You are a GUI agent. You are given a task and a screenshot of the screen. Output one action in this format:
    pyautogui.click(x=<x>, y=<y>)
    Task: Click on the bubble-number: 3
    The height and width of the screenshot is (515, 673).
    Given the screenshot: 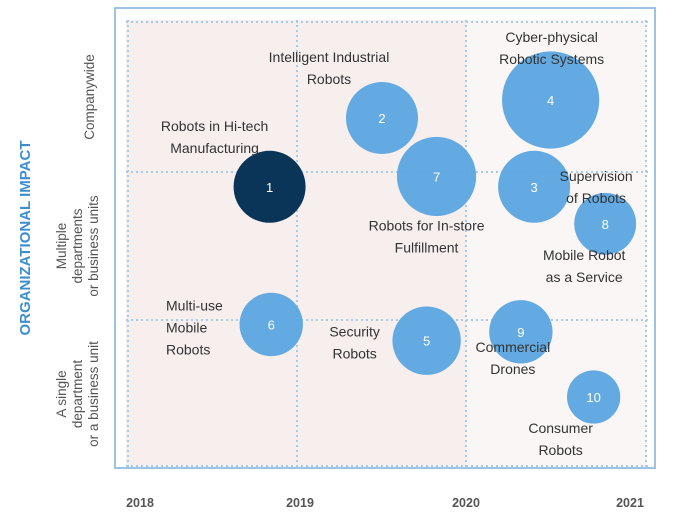 What is the action you would take?
    pyautogui.click(x=533, y=187)
    